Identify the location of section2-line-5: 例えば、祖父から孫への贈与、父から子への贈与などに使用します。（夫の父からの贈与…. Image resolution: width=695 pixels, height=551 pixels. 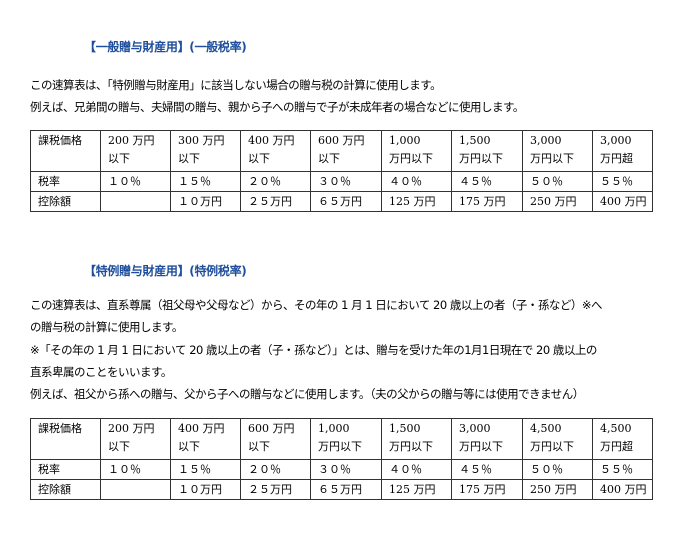
(307, 394).